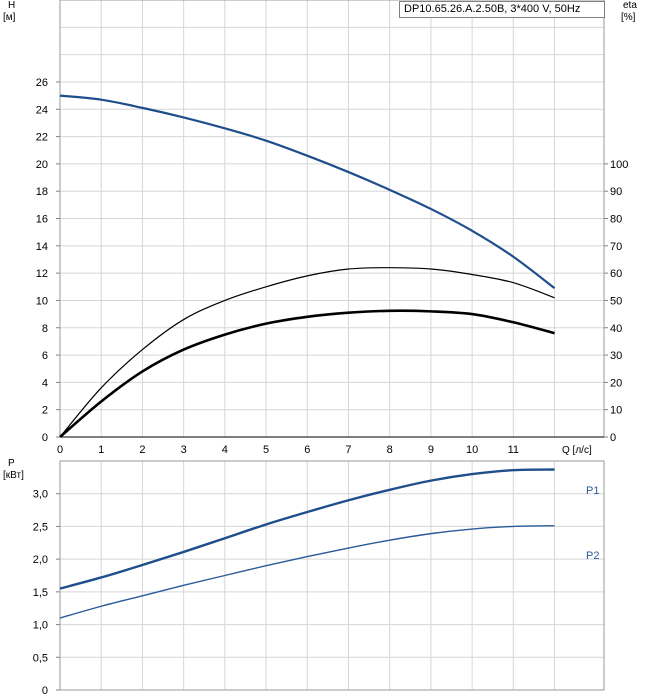  What do you see at coordinates (472, 450) in the screenshot?
I see `x-tick-label: 10` at bounding box center [472, 450].